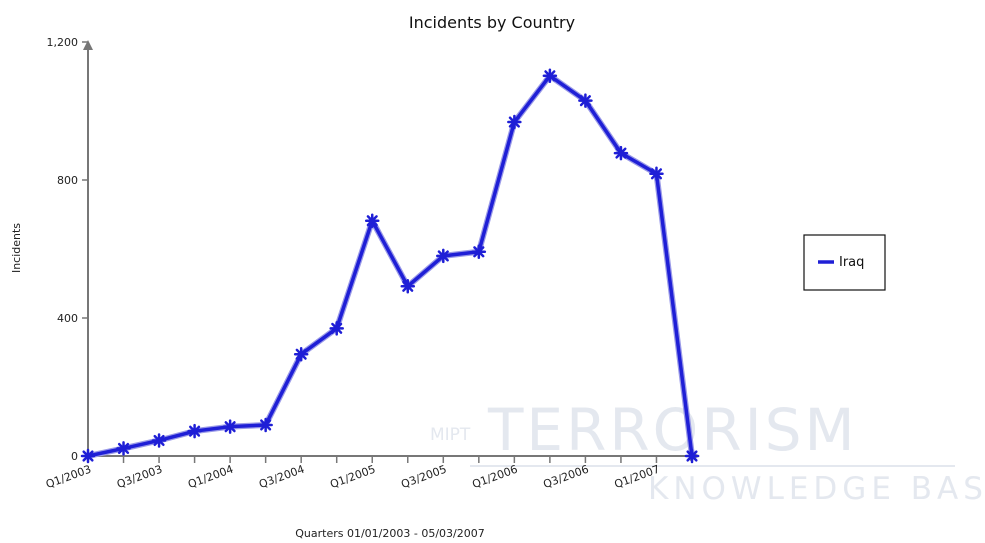 This screenshot has width=985, height=543. Describe the element at coordinates (816, 489) in the screenshot. I see `watermark-line2: KNOWLEDGE BASE` at that location.